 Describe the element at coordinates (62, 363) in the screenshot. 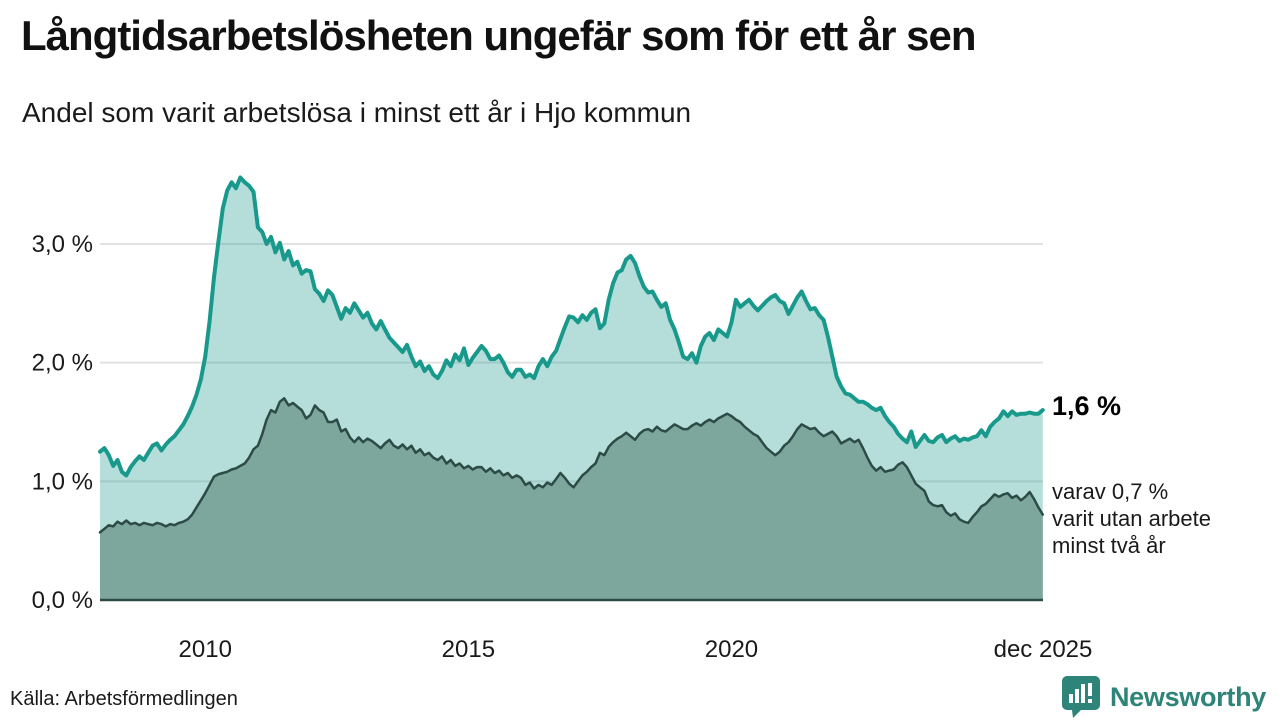

I see `y-tick-label: 2,0 %` at that location.